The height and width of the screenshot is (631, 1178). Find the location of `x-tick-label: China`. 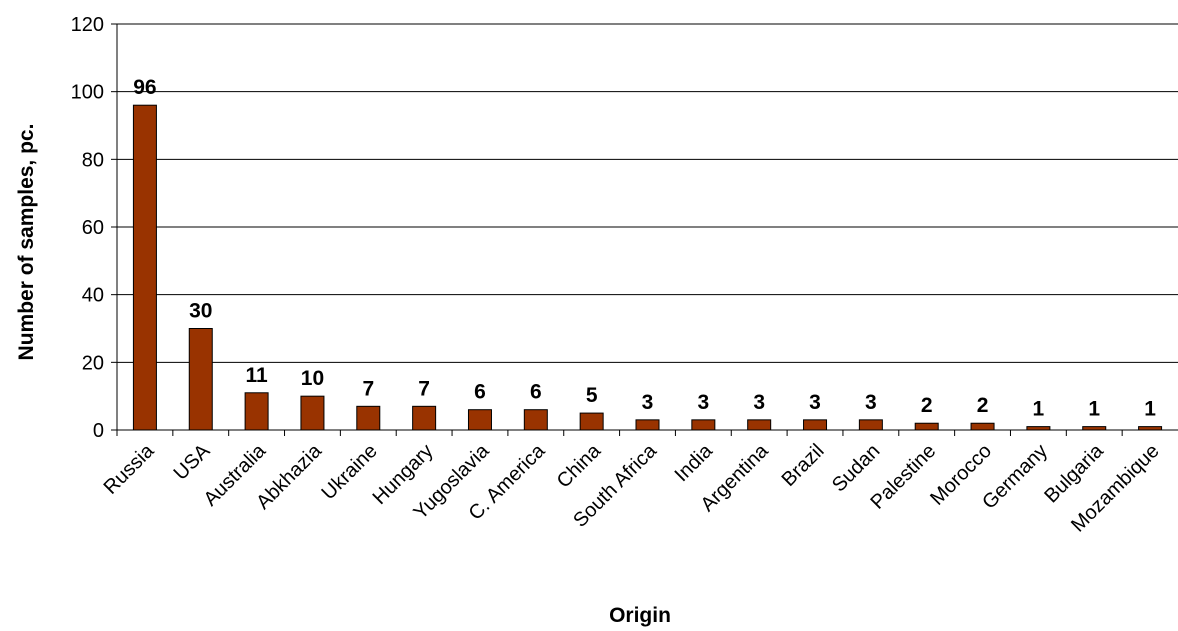

x-tick-label: China is located at coordinates (579, 465).